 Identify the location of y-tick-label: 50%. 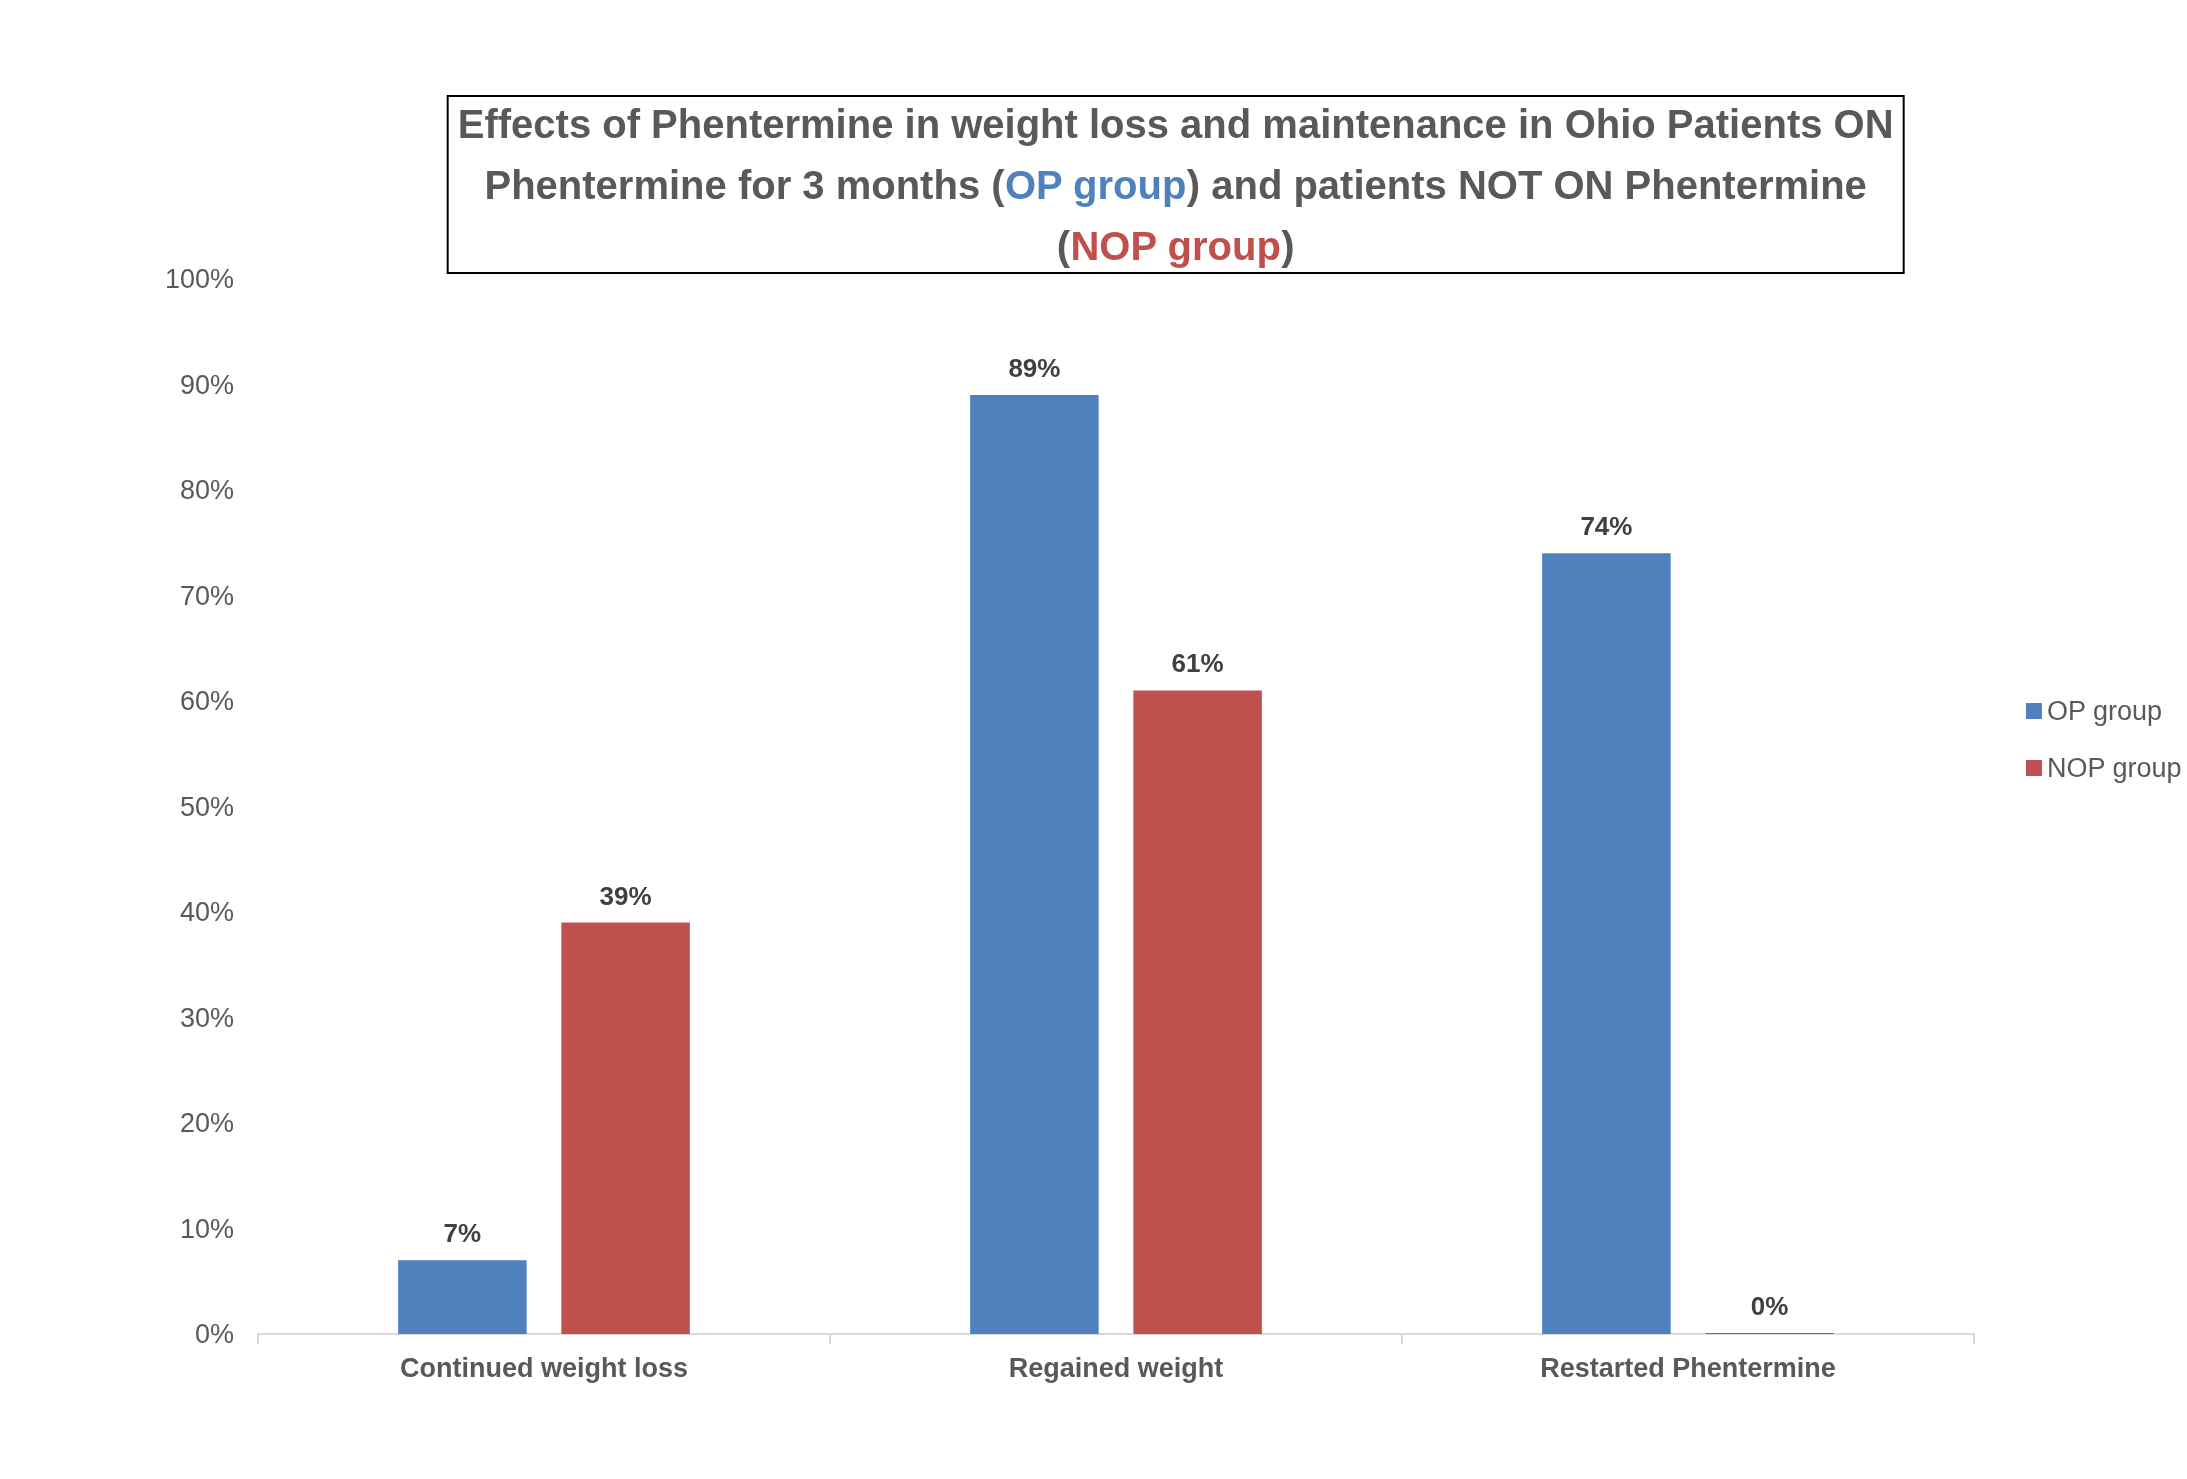
(206, 806).